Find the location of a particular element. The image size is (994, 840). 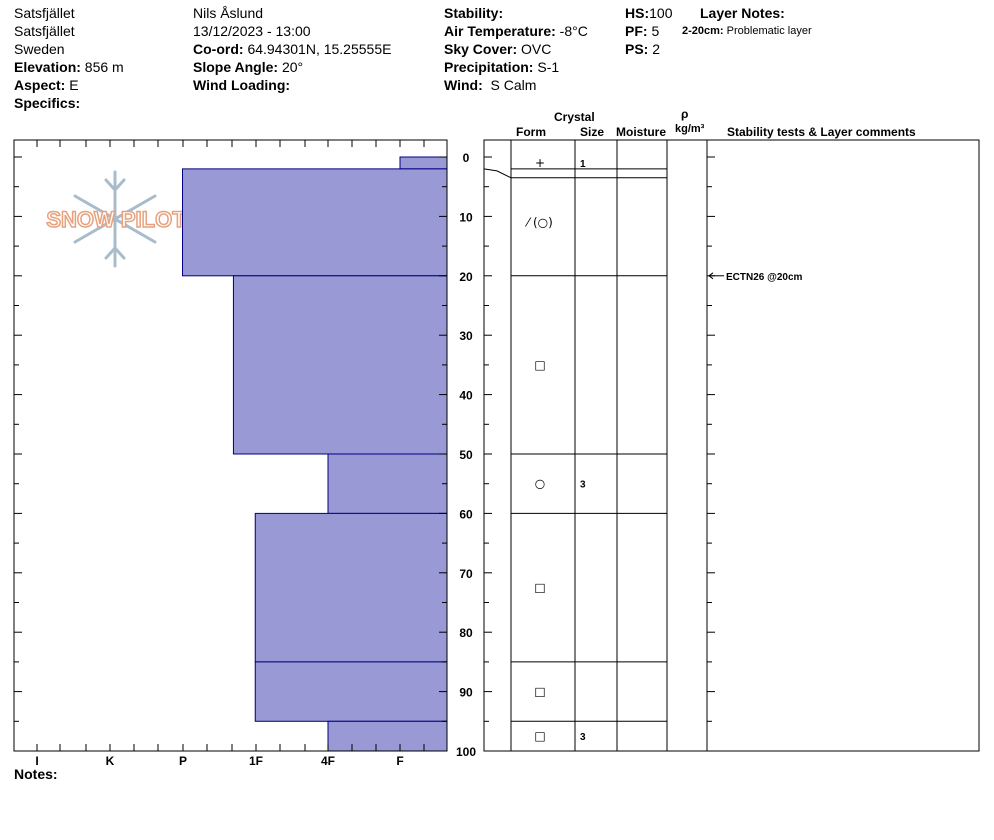

hardness-tick-label-F: F is located at coordinates (399, 761).